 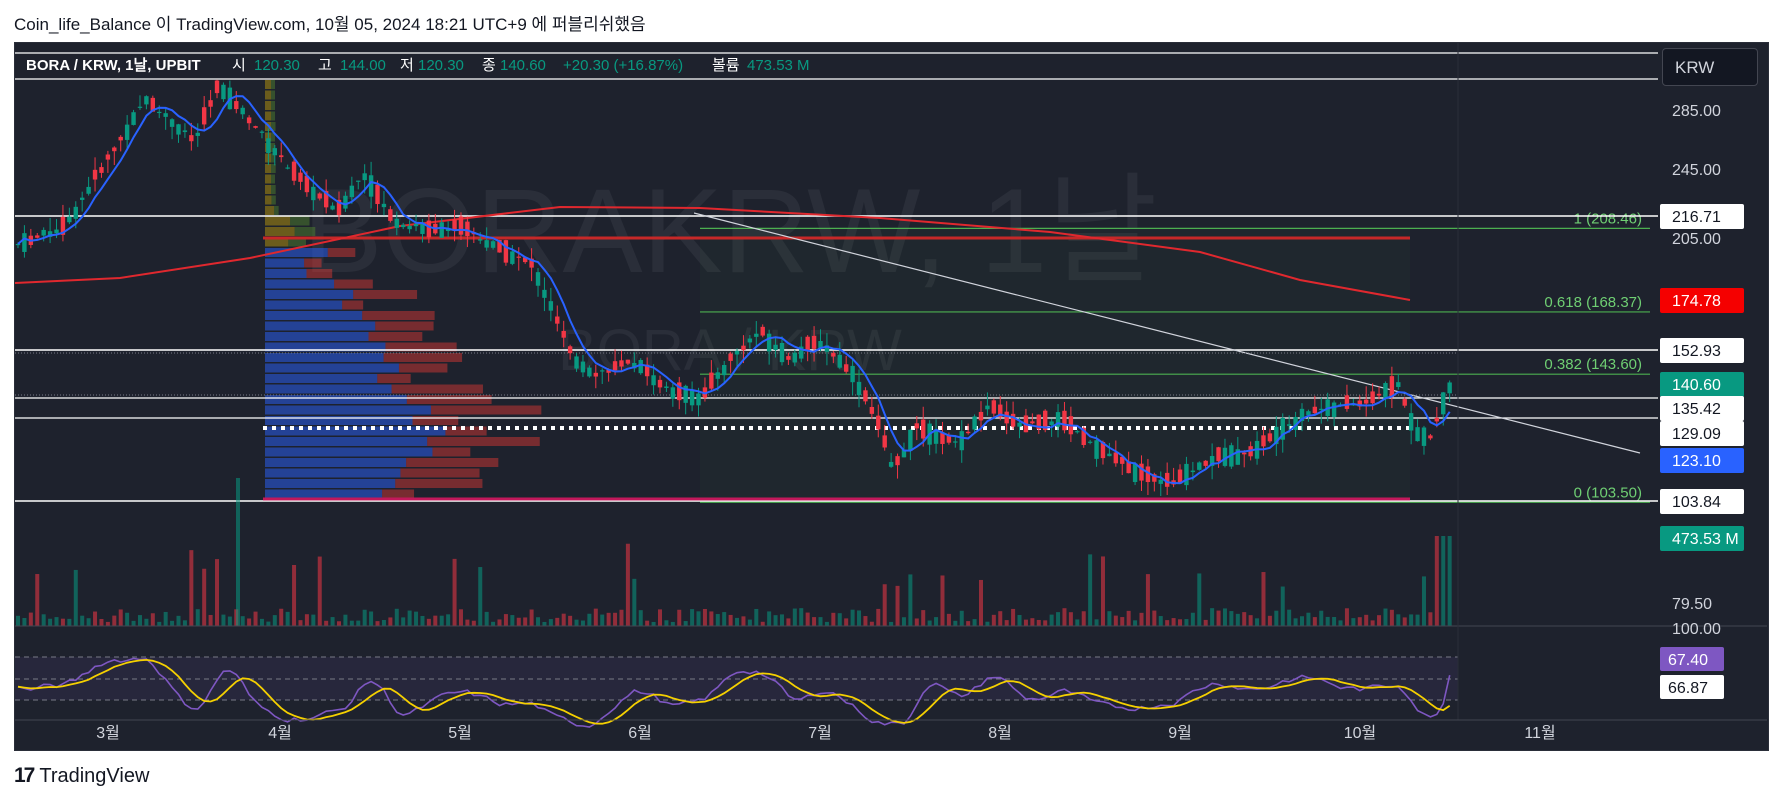 What do you see at coordinates (1000, 733) in the screenshot?
I see `time-tick: 8월` at bounding box center [1000, 733].